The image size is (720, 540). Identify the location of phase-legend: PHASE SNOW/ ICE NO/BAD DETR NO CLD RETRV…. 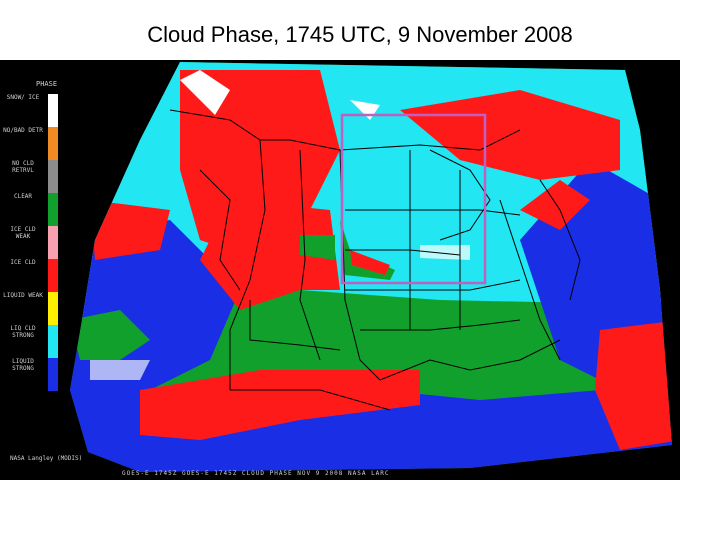
(35, 270).